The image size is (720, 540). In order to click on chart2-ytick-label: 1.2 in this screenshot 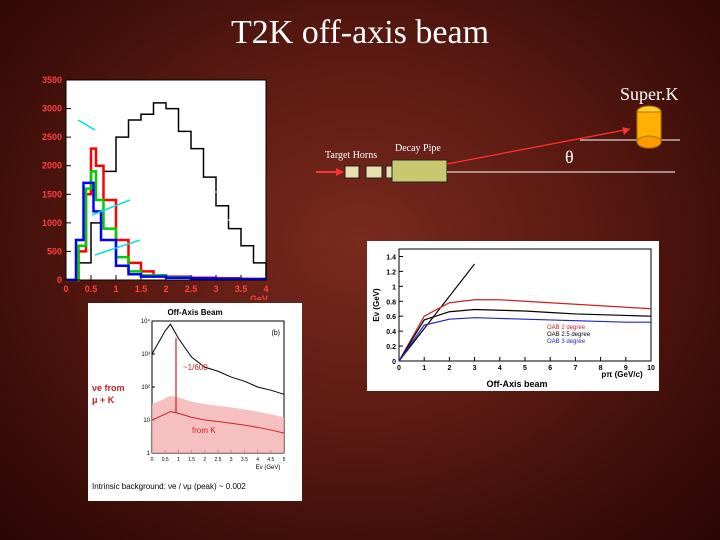, I will do `click(391, 272)`.